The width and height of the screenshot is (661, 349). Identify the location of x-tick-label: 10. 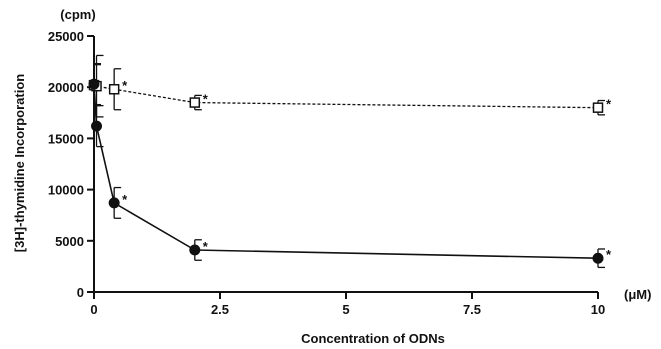
(598, 309).